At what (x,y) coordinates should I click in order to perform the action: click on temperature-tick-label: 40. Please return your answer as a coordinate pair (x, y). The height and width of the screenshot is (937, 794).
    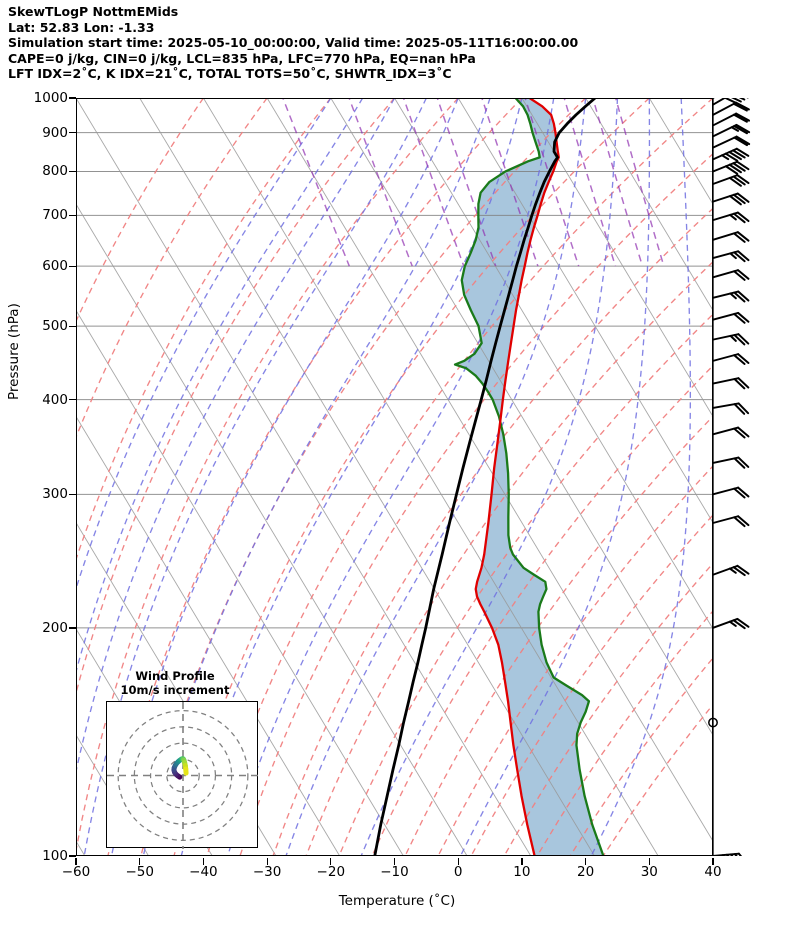
    Looking at the image, I should click on (713, 872).